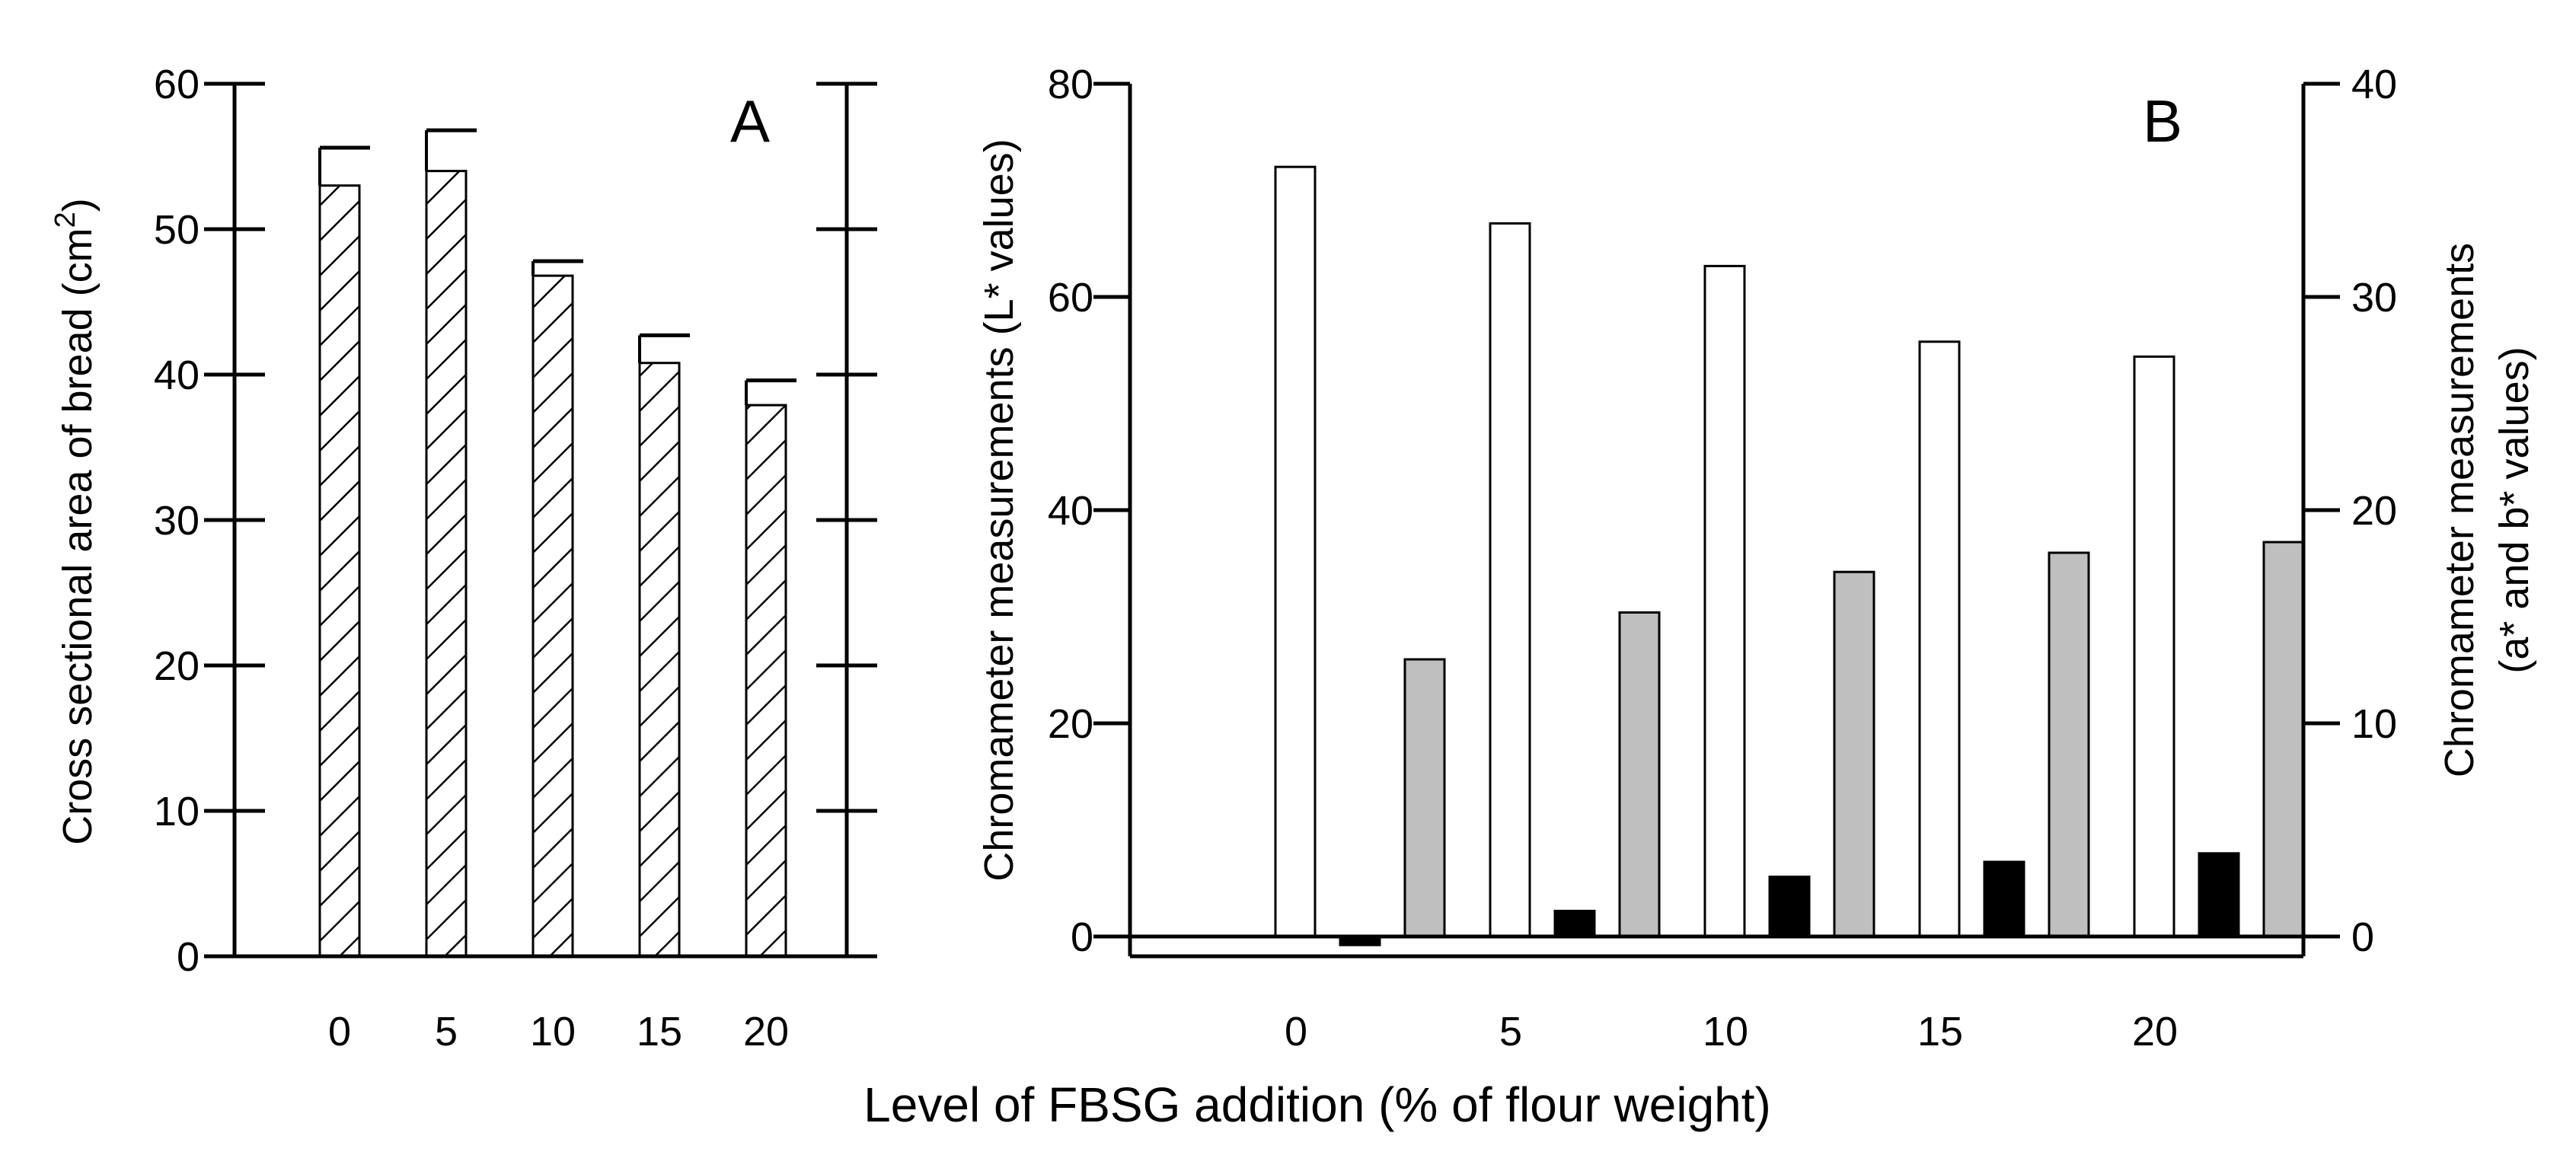  I want to click on panel-b-right-tick-40: 40, so click(2374, 84).